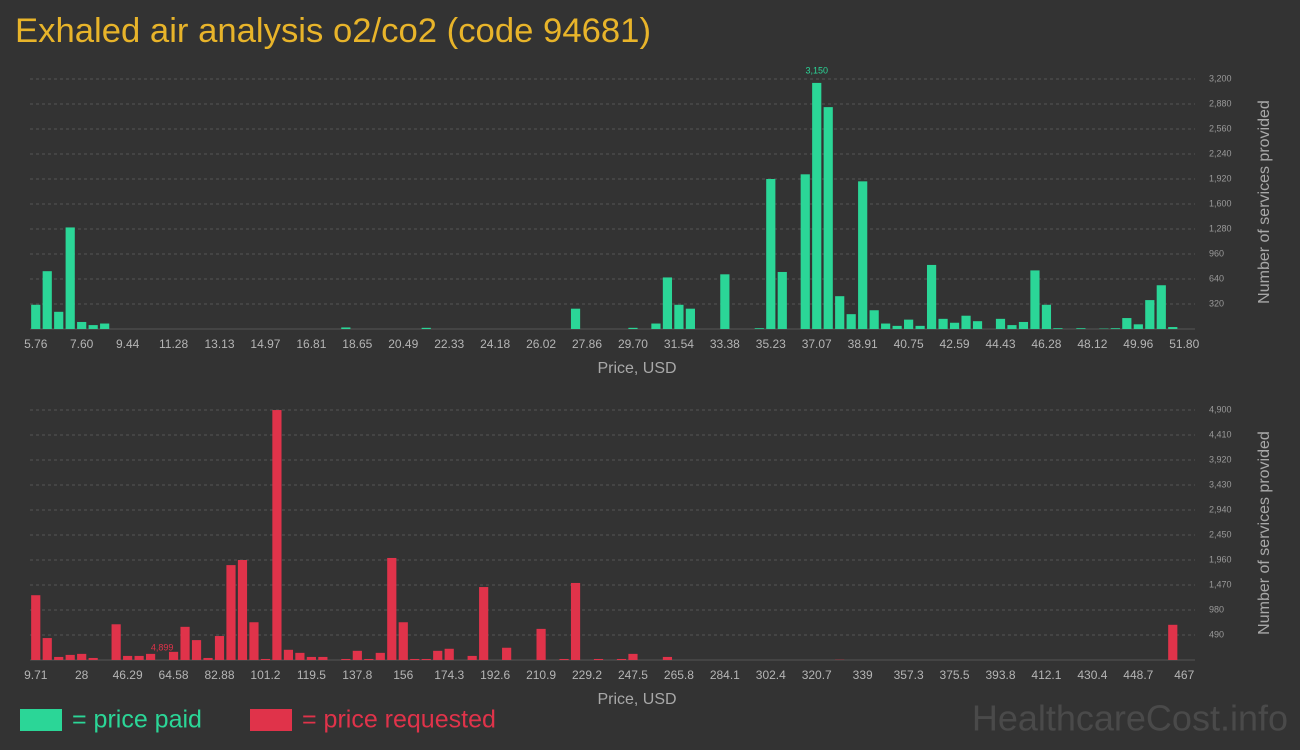 The height and width of the screenshot is (750, 1300). What do you see at coordinates (36, 675) in the screenshot?
I see `x-tick-label: 9.71` at bounding box center [36, 675].